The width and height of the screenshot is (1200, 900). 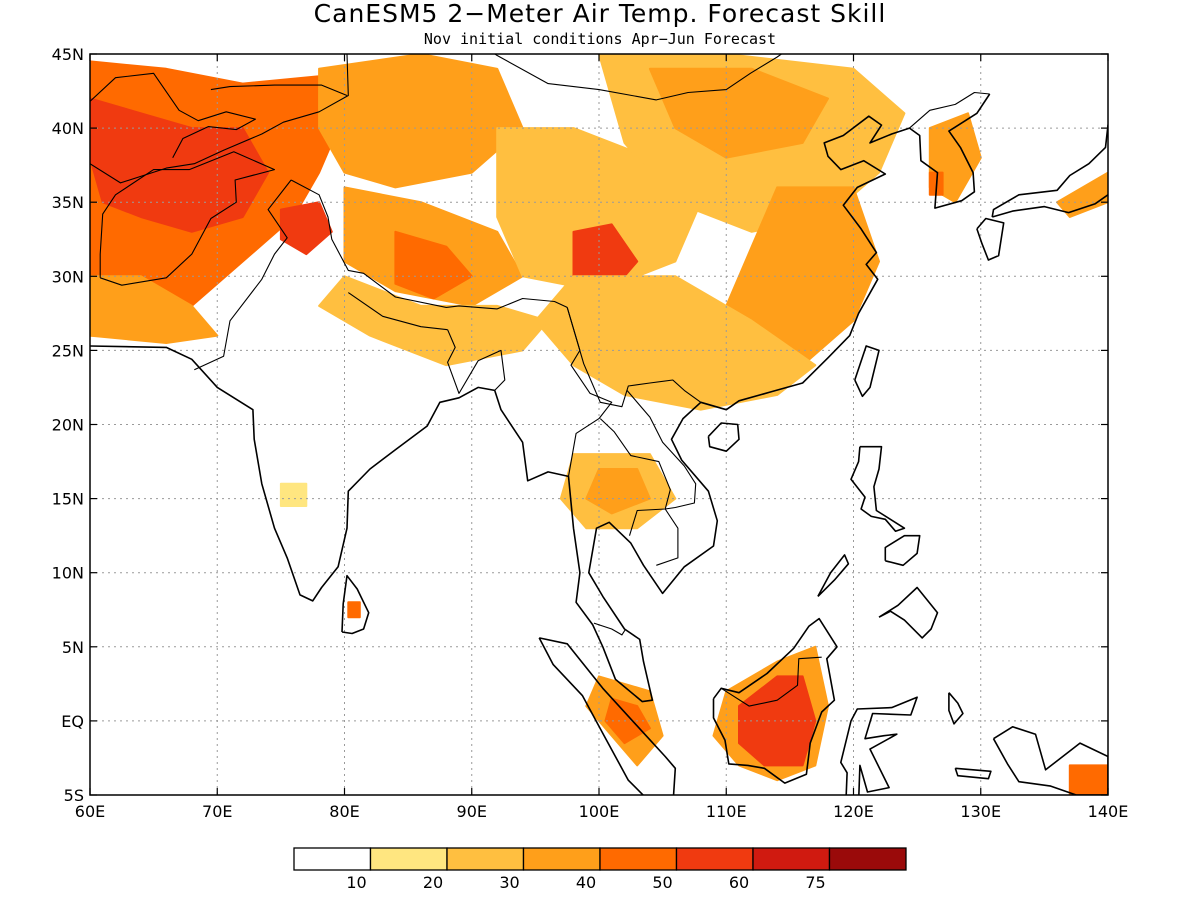 What do you see at coordinates (68, 425) in the screenshot?
I see `lat-tick-label-20N: 20N` at bounding box center [68, 425].